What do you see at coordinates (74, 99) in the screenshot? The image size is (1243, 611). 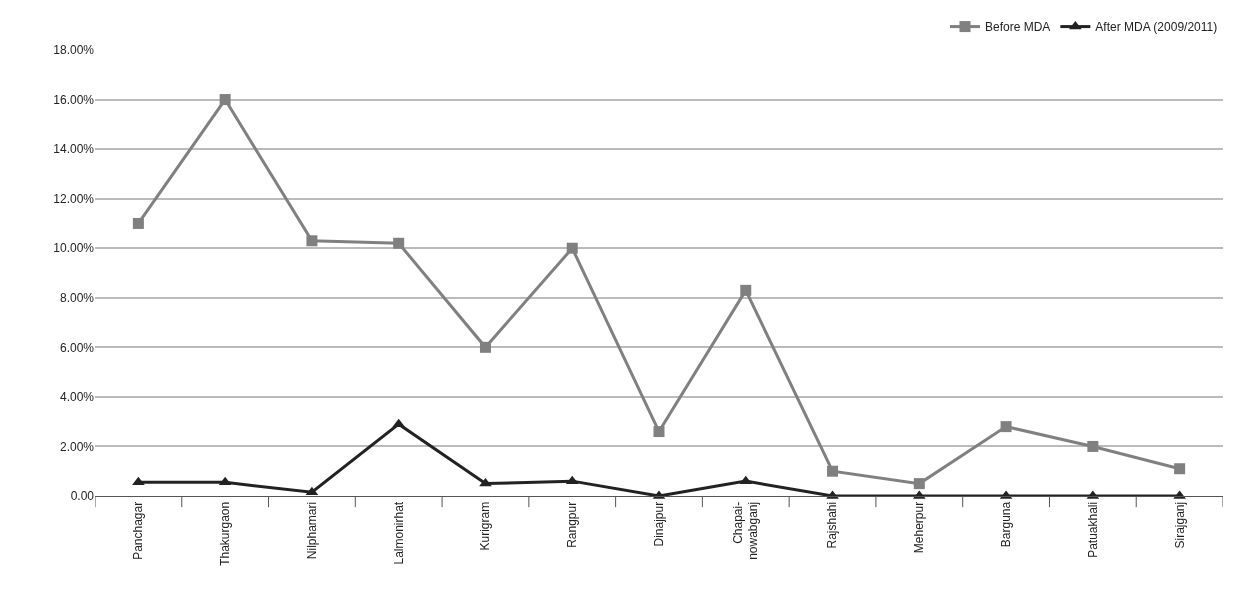 I see `y-tick-label: 16.00%` at bounding box center [74, 99].